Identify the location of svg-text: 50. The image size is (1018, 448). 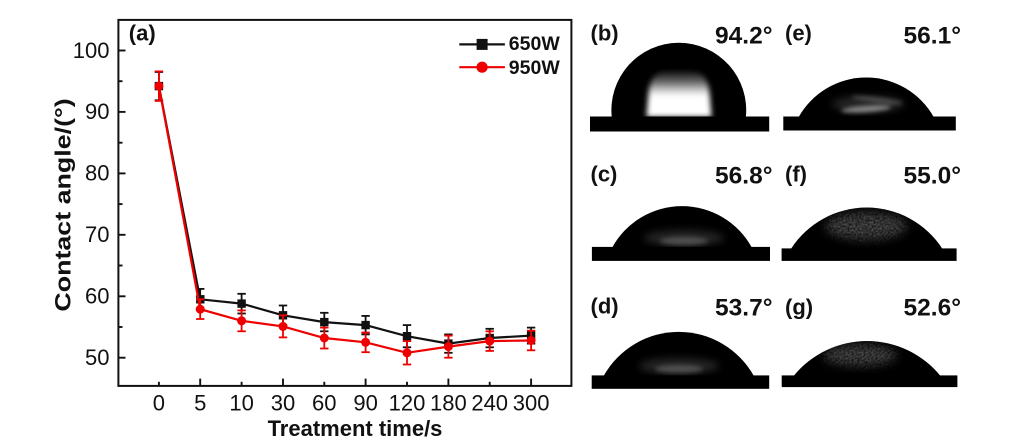
(97, 357).